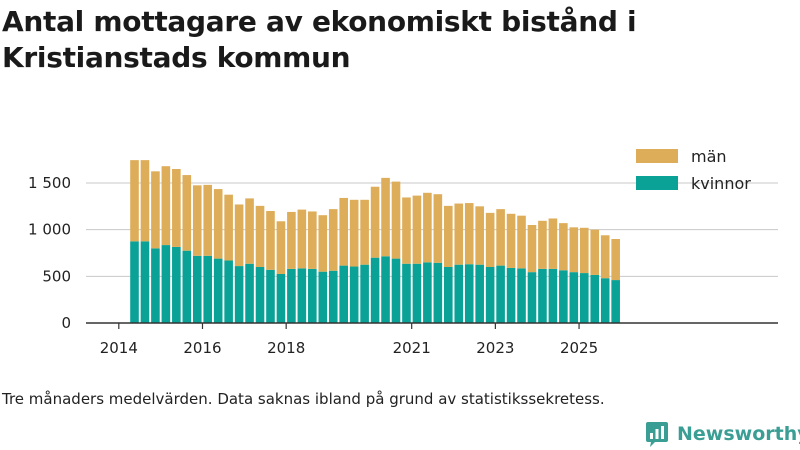  Describe the element at coordinates (693, 170) in the screenshot. I see `legend: män kvinnor` at that location.